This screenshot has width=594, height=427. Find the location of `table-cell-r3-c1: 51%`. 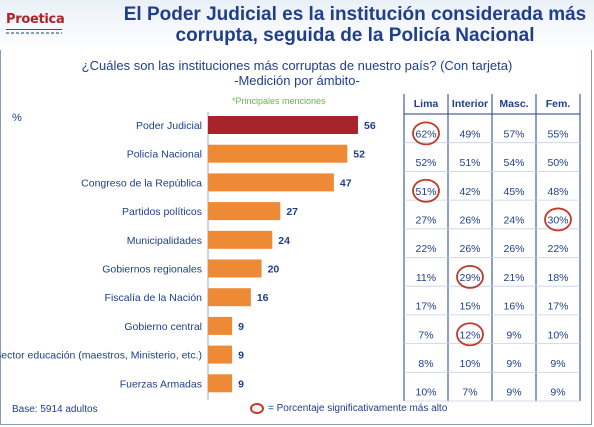

table-cell-r3-c1: 51% is located at coordinates (425, 192).